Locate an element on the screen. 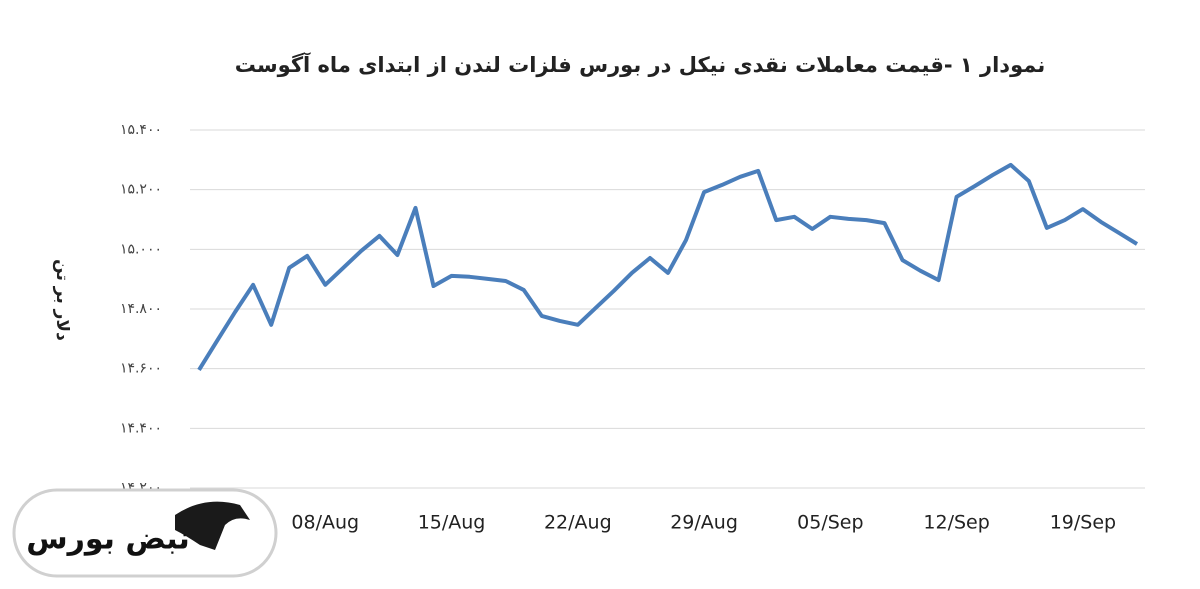  x-tick-label: 22/Aug is located at coordinates (578, 523).